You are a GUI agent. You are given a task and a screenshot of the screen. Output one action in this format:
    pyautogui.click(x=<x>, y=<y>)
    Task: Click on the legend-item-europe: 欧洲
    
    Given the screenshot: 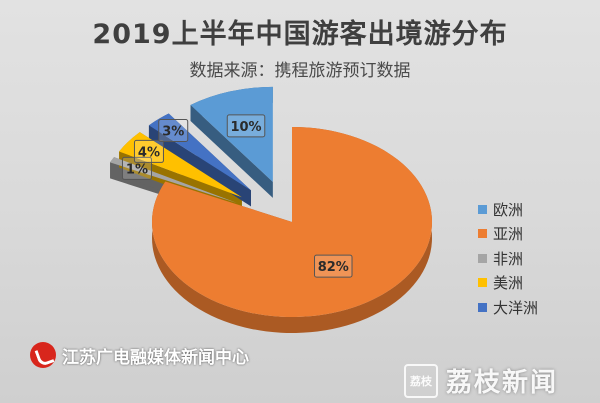 What is the action you would take?
    pyautogui.click(x=521, y=209)
    